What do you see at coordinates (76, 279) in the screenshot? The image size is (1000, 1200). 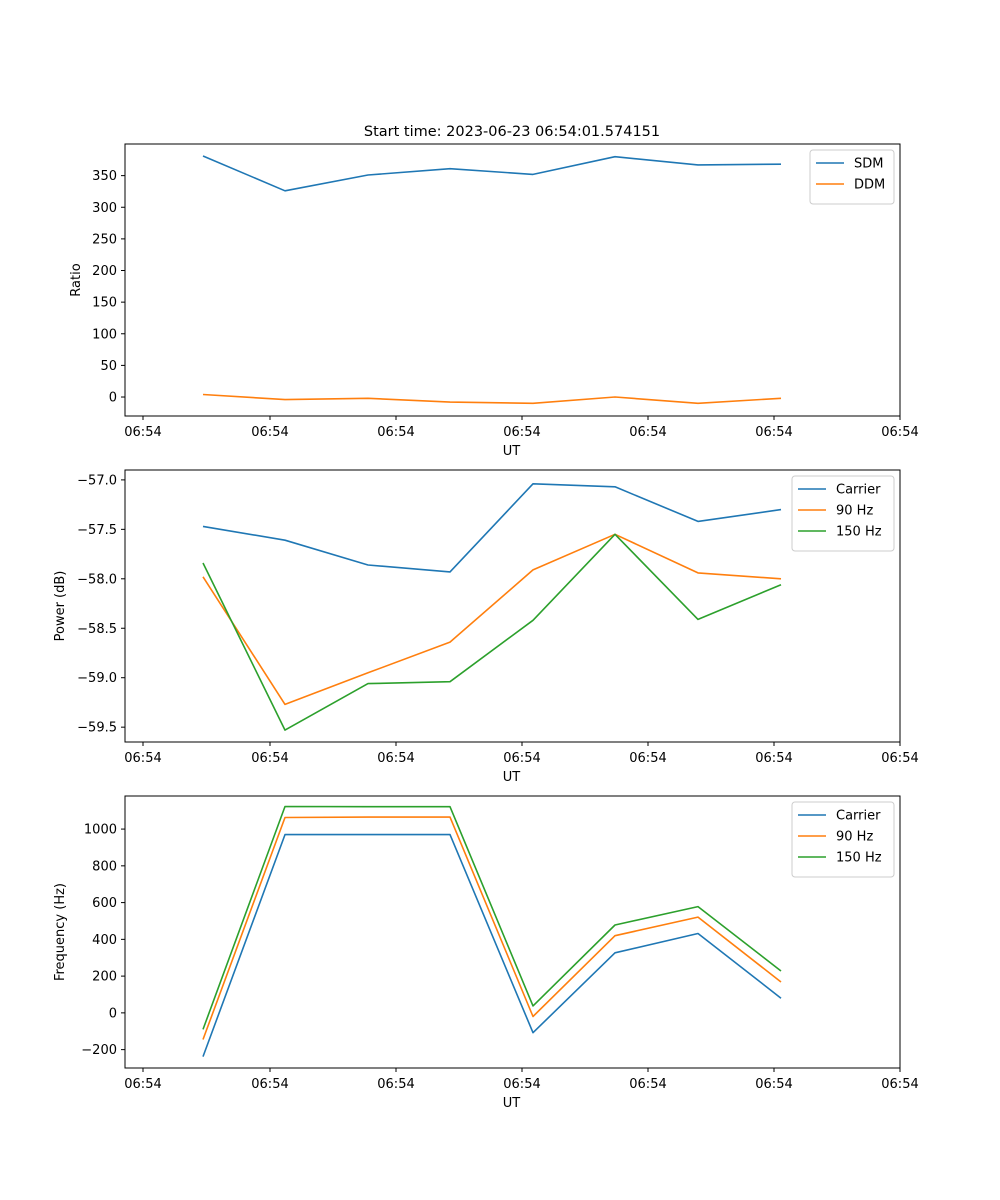 I see `y-axis-label: Ratio` at bounding box center [76, 279].